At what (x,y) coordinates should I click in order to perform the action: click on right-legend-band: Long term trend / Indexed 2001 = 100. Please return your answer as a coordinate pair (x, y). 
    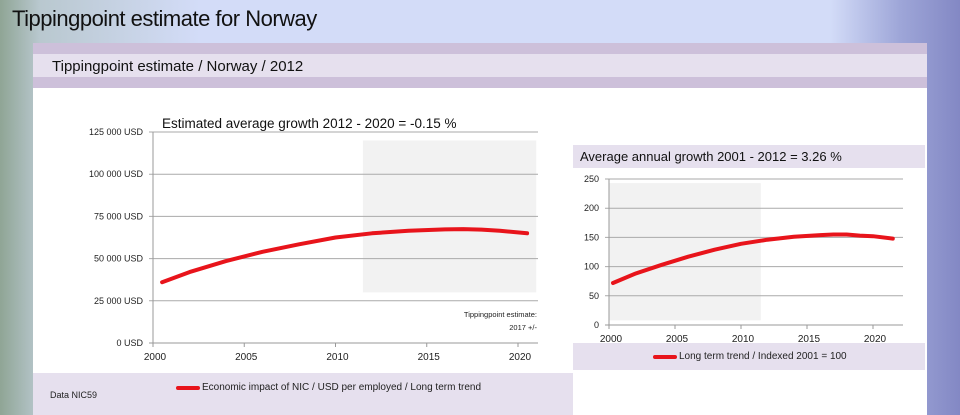
    Looking at the image, I should click on (749, 356).